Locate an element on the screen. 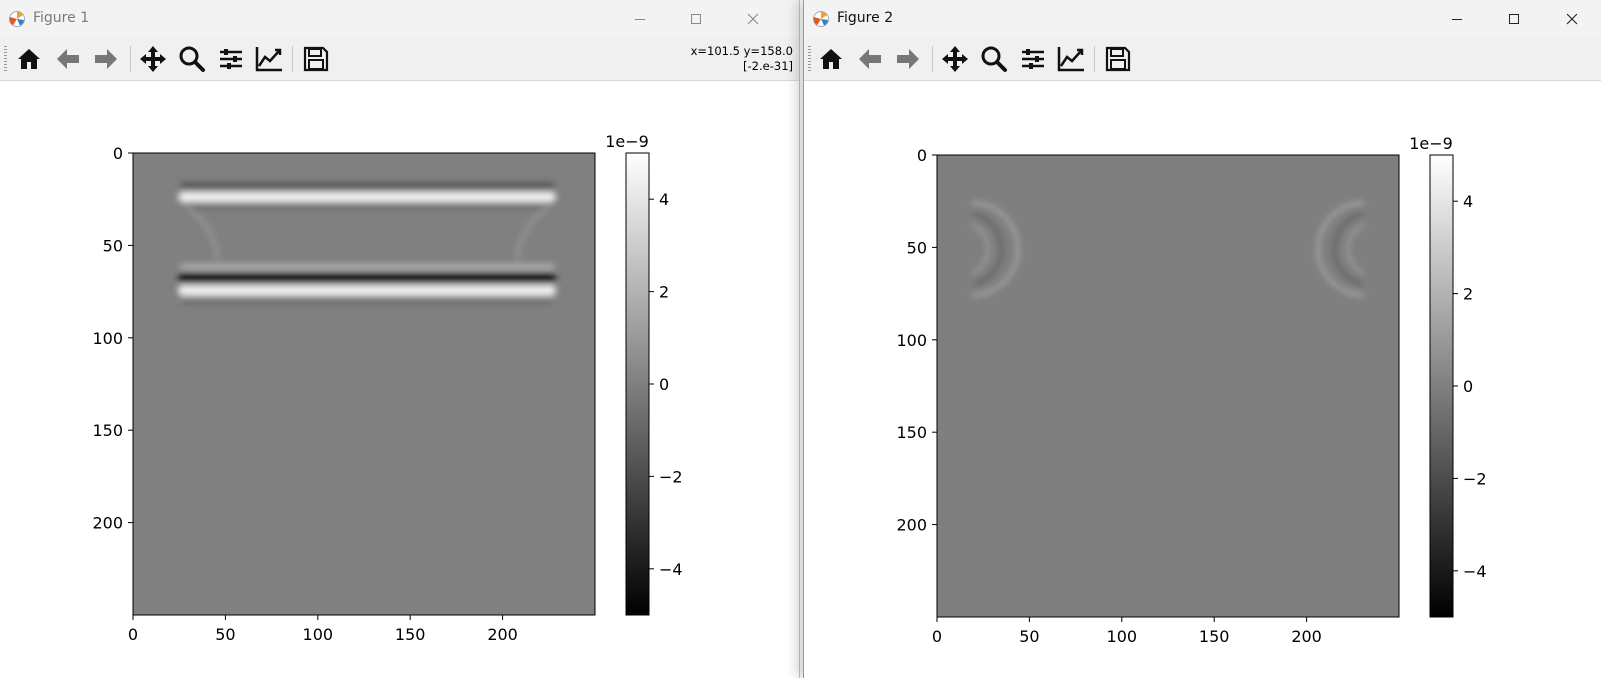 The height and width of the screenshot is (678, 1601). minimize-icon is located at coordinates (1457, 19).